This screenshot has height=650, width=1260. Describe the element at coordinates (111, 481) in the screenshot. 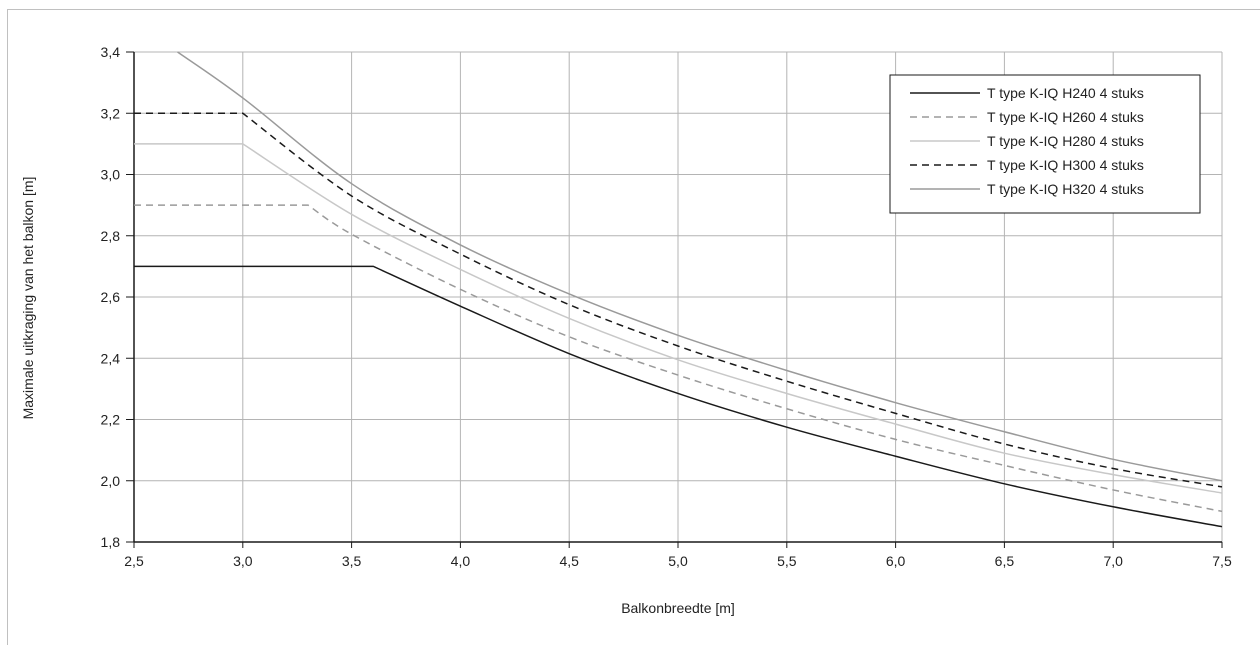

I see `y-tick-label: 2,0` at that location.